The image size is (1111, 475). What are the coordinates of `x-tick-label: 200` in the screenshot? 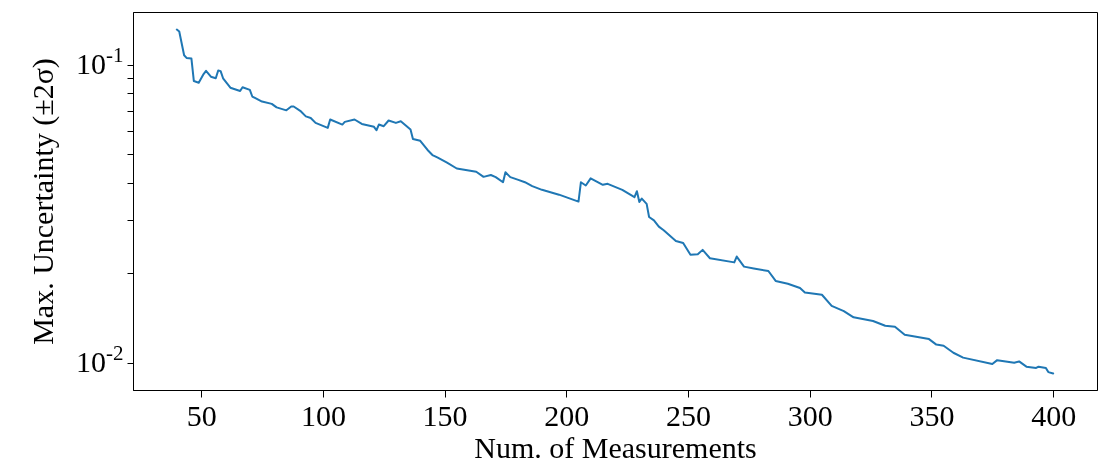 It's located at (567, 415).